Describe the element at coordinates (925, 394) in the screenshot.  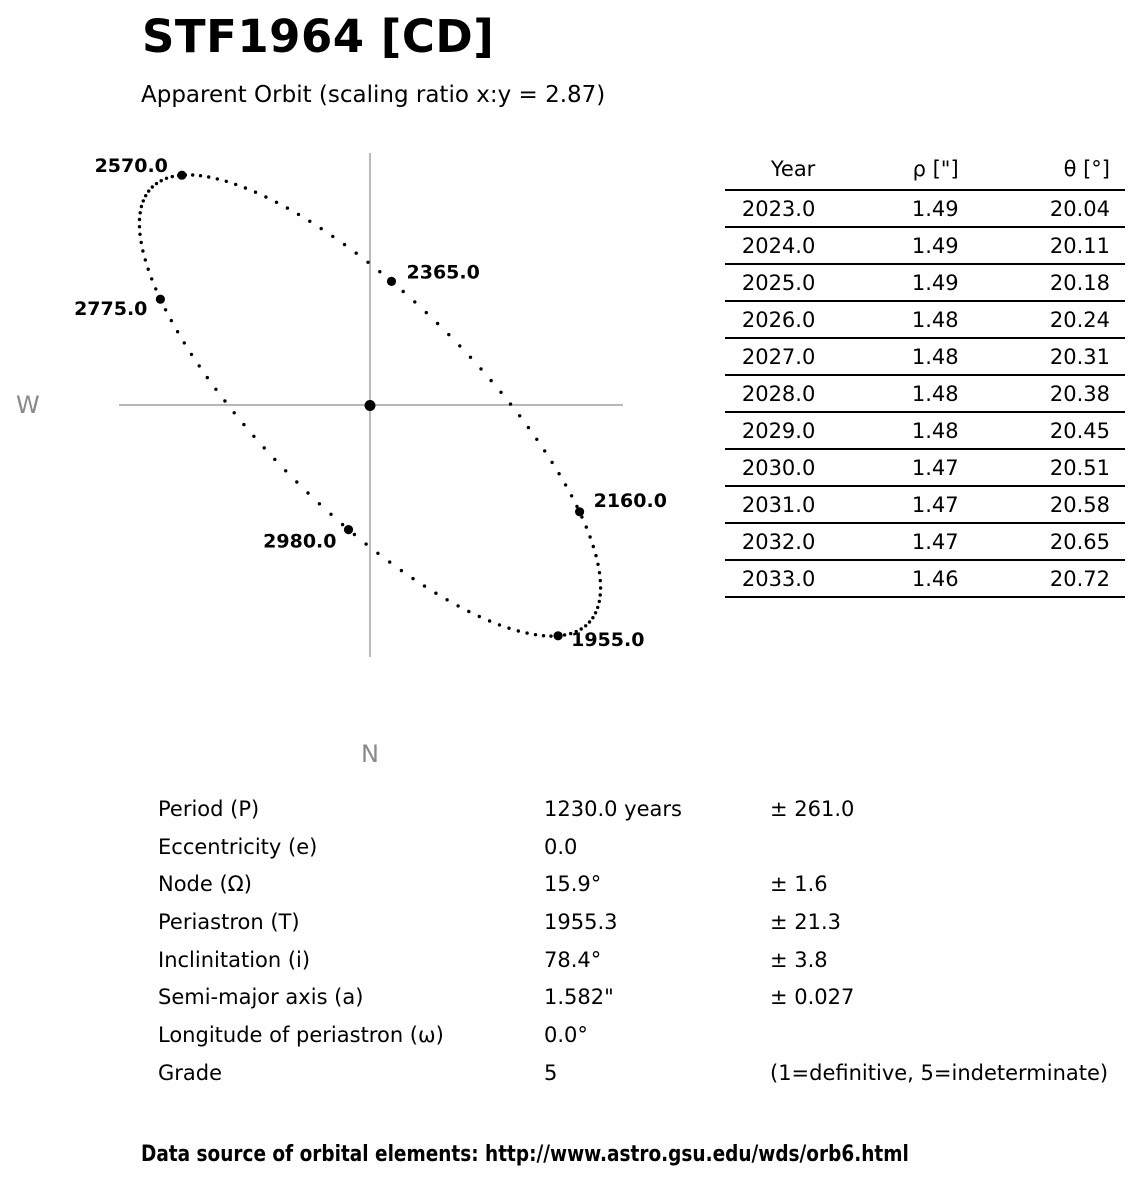
I see `table-row: 2028.0 1.48 20.38` at that location.